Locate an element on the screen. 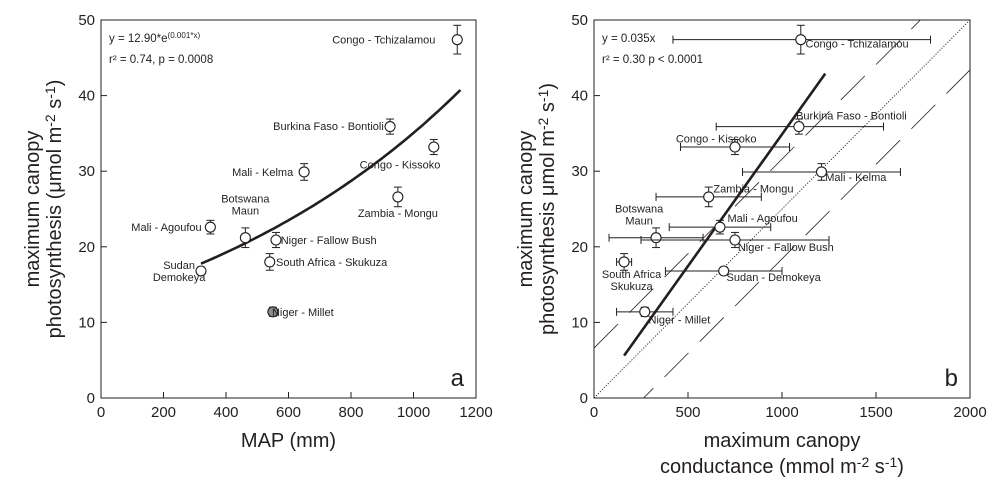 This screenshot has height=487, width=989. panel-letter: b is located at coordinates (951, 378).